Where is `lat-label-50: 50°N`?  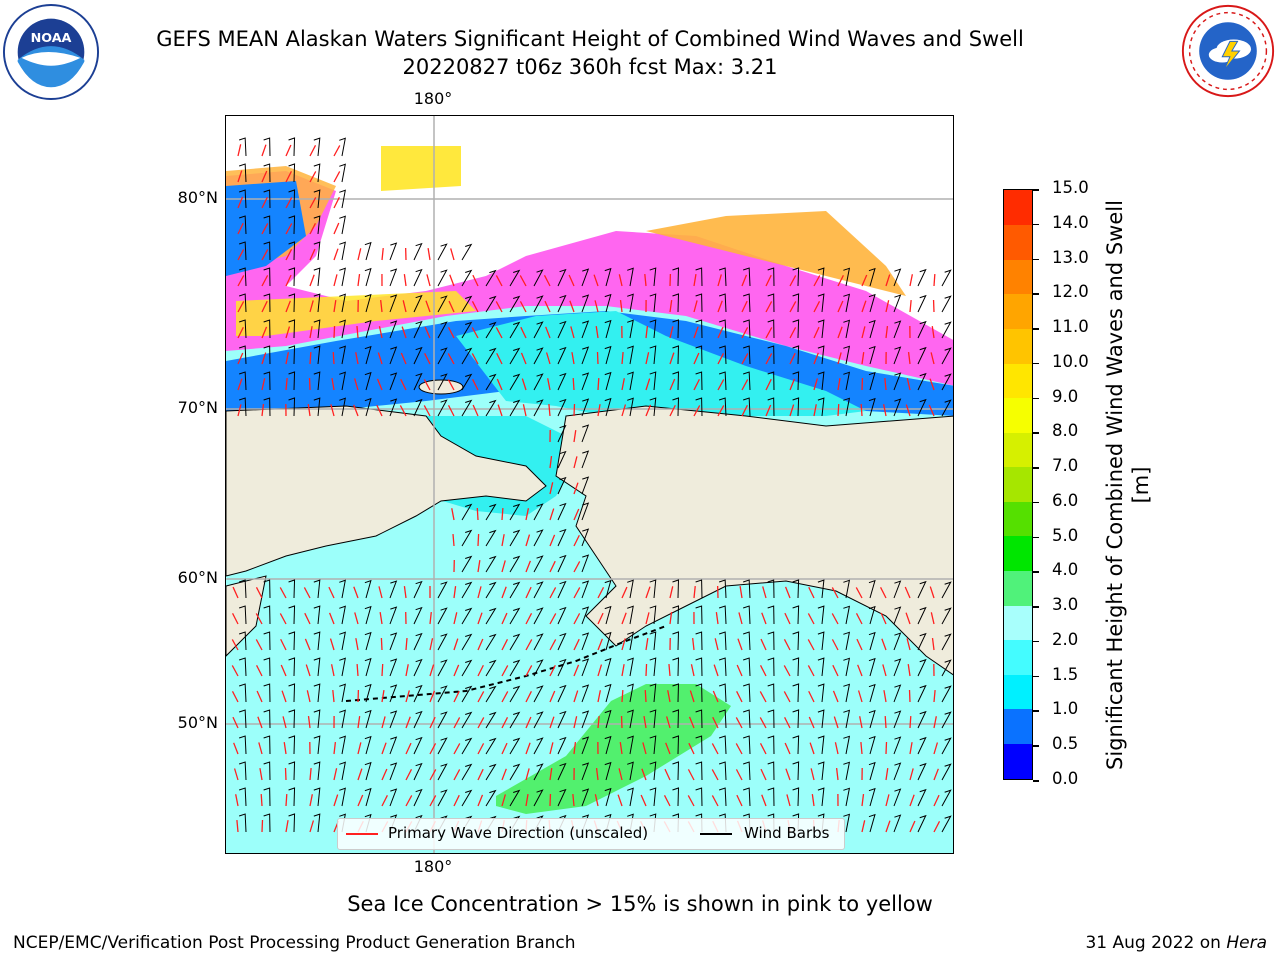 lat-label-50: 50°N is located at coordinates (197, 722).